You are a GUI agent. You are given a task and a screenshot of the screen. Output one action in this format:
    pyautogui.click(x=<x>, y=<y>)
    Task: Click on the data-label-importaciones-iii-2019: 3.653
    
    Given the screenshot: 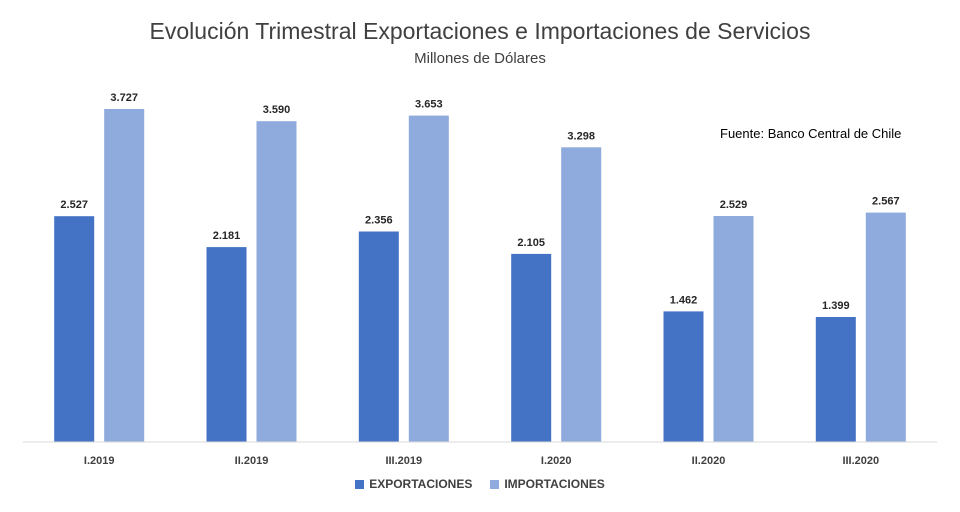 What is the action you would take?
    pyautogui.click(x=429, y=105)
    